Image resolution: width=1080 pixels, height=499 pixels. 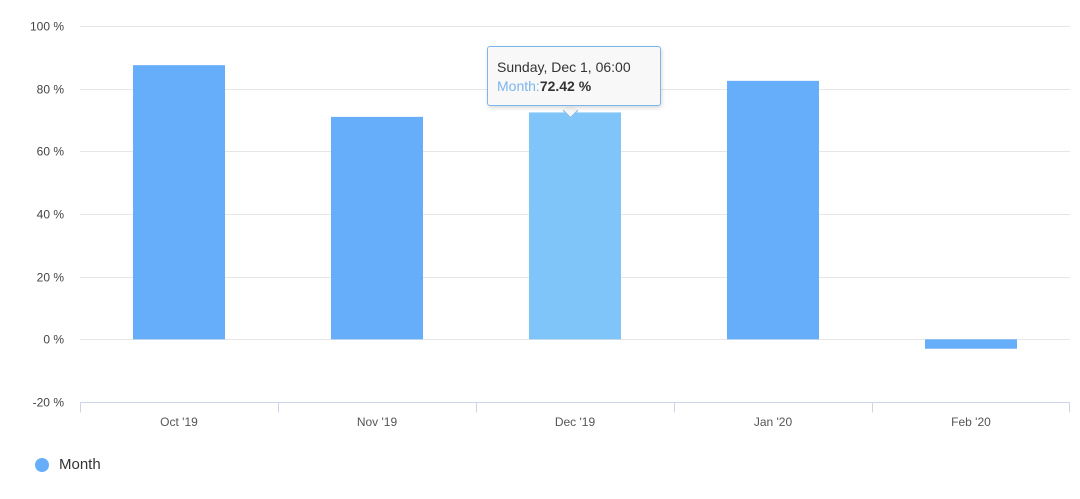 I want to click on x-tick-label: Jan '20, so click(x=773, y=422).